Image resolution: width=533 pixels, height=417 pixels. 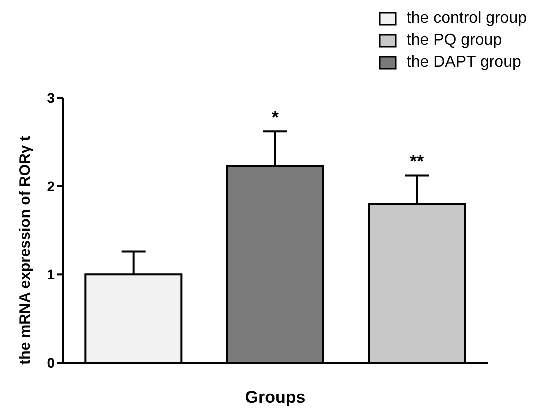 I want to click on y-tick-label: 2, so click(x=51, y=186).